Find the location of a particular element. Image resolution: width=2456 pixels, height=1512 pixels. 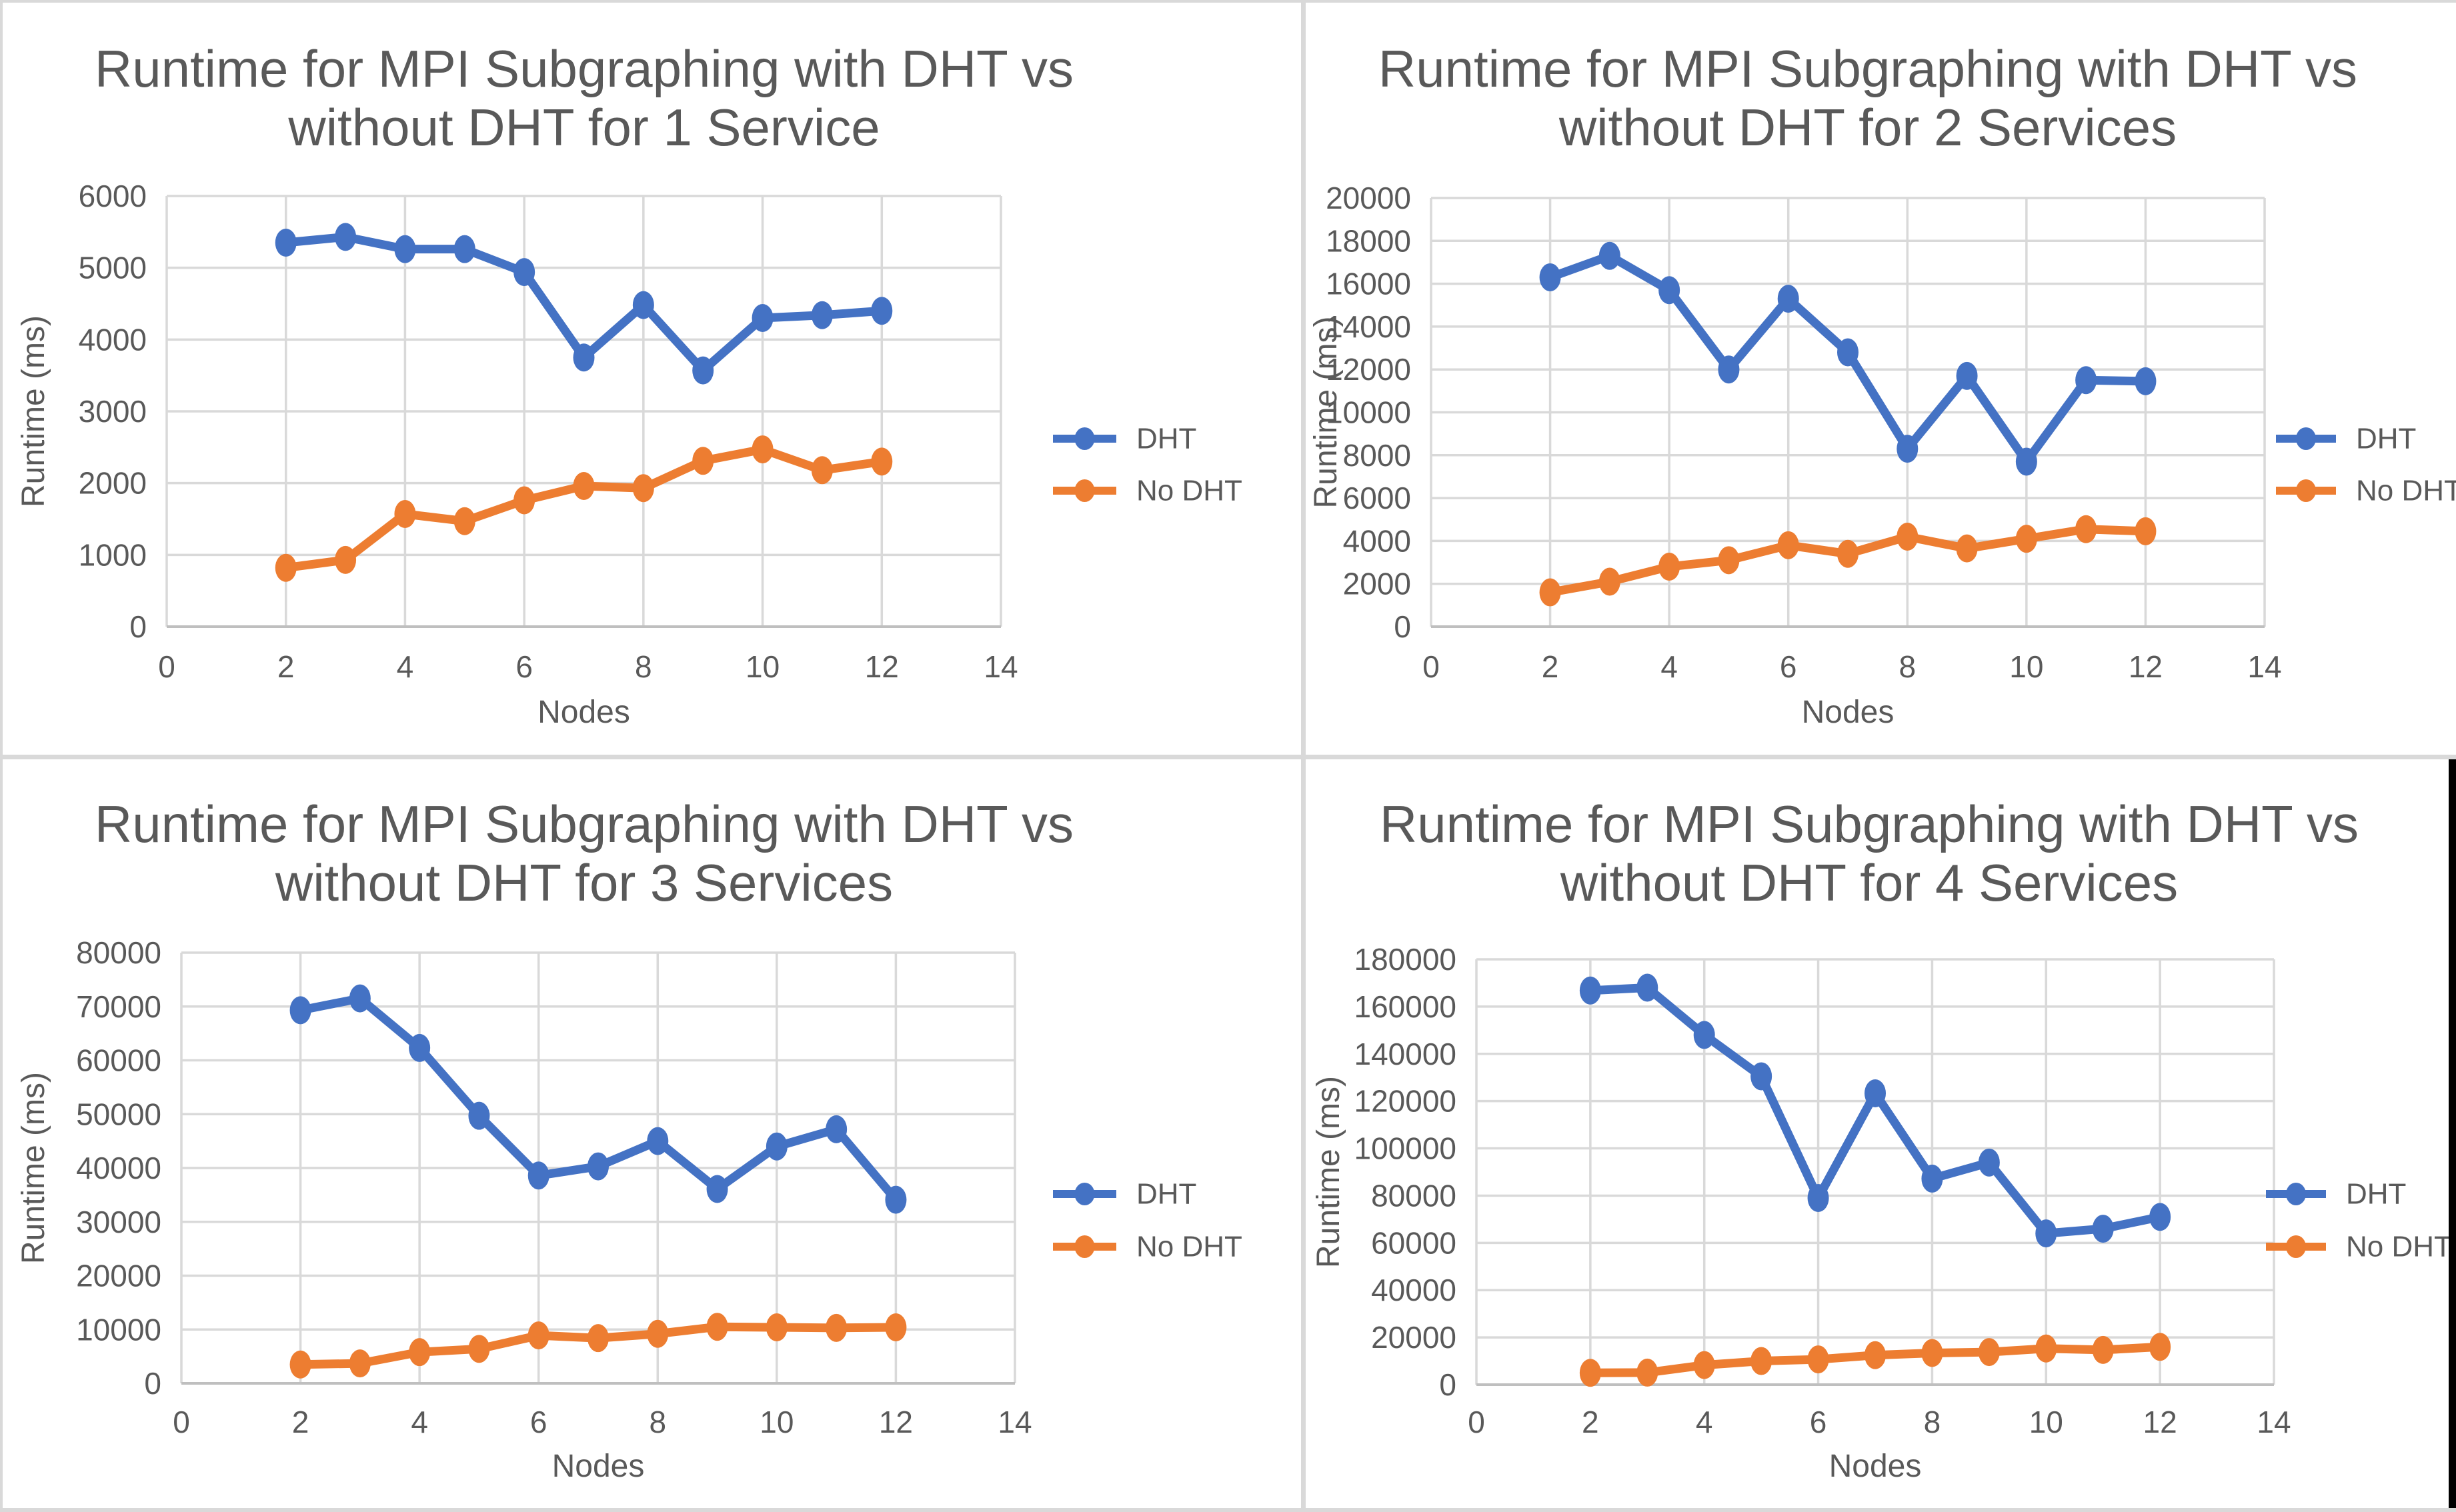

y-tick-label: 160000 is located at coordinates (1405, 1006).